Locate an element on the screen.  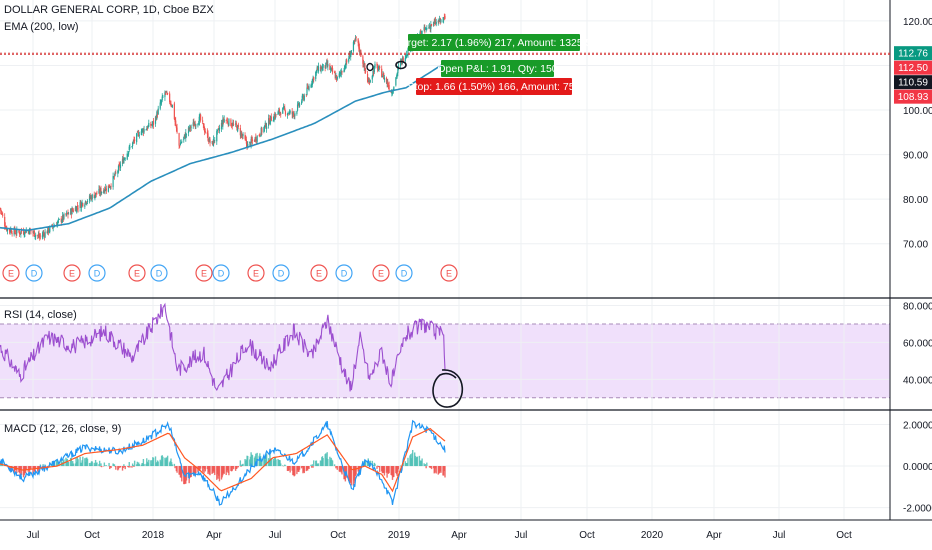
event-marker-label: D is located at coordinates (159, 274).